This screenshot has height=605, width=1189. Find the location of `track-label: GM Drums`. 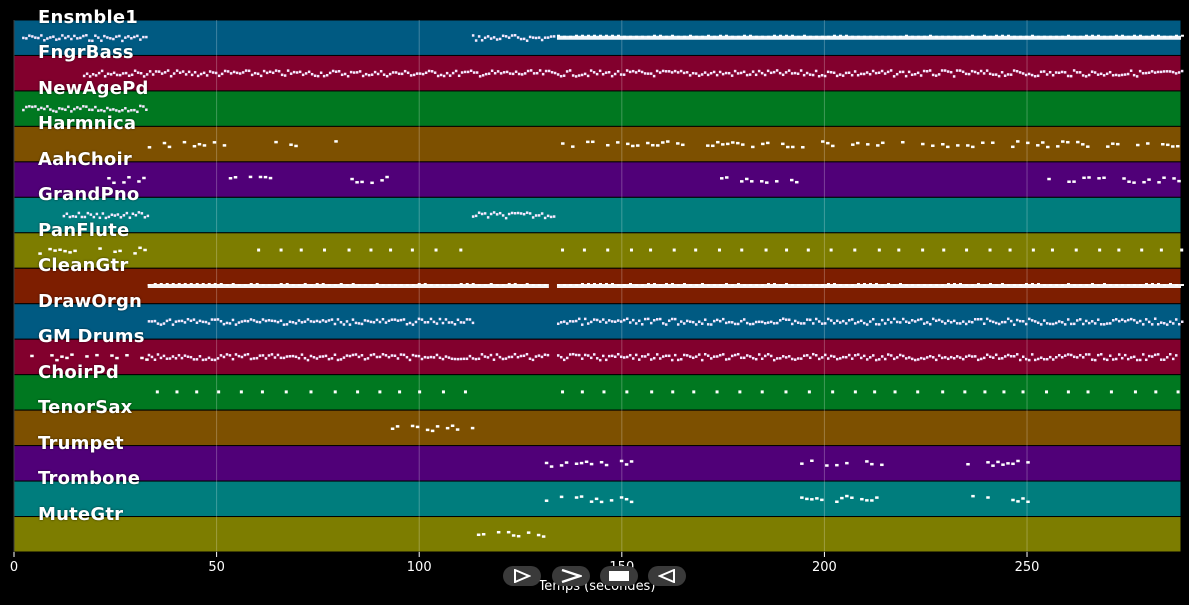

track-label: GM Drums is located at coordinates (91, 337).